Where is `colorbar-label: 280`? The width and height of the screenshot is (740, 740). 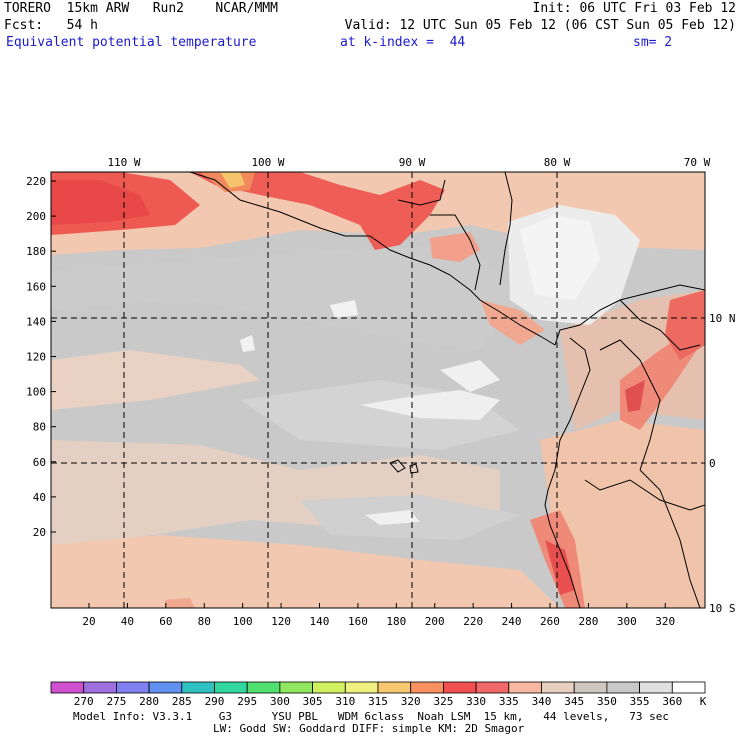
colorbar-label: 280 is located at coordinates (149, 701).